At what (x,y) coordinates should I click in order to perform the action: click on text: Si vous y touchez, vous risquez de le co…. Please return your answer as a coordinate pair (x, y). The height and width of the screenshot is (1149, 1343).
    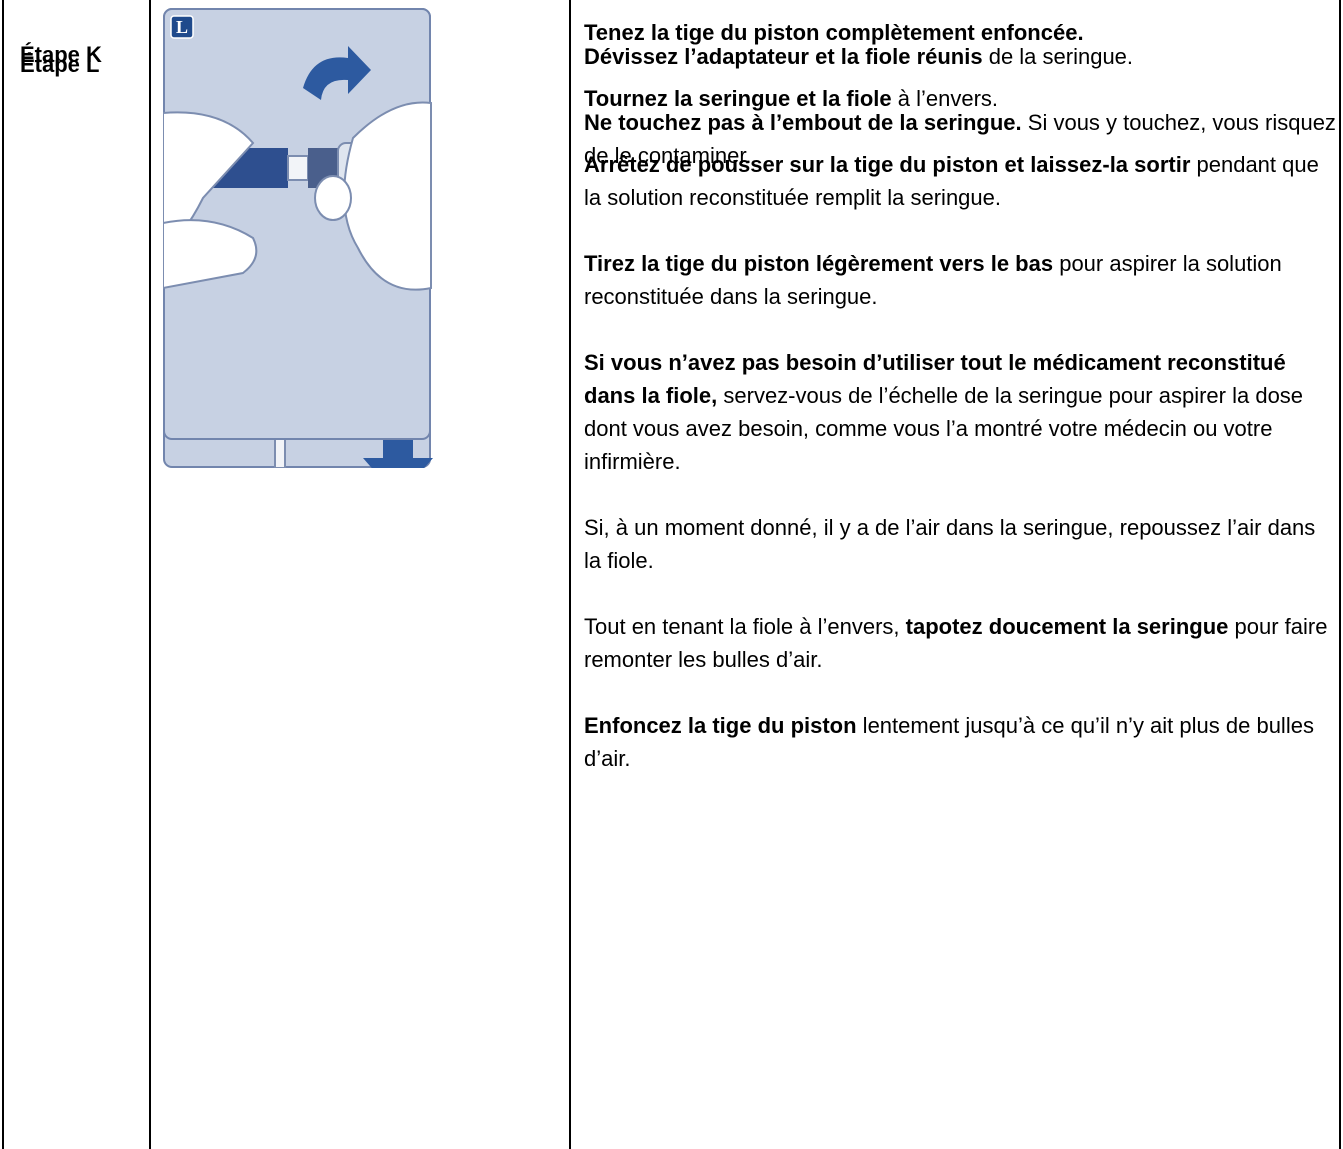
    Looking at the image, I should click on (960, 139).